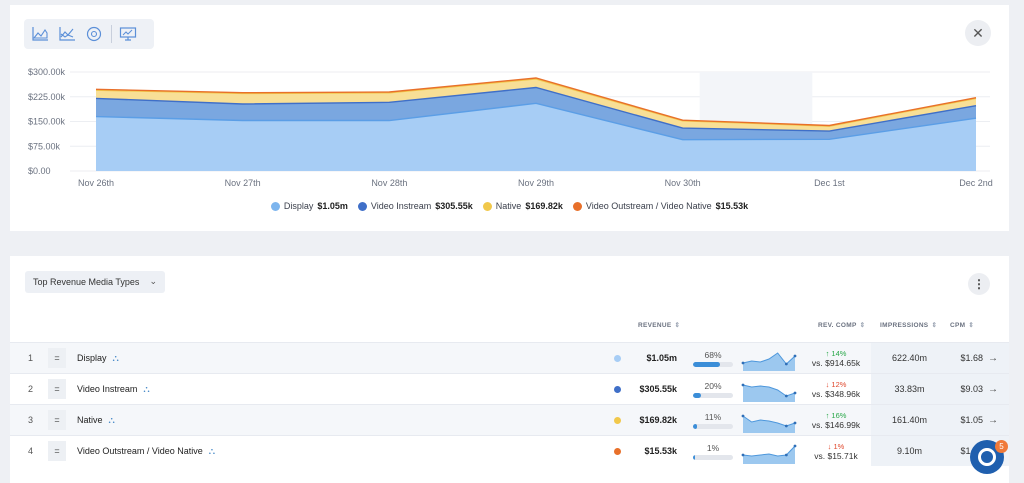 The image size is (1024, 483). Describe the element at coordinates (979, 284) in the screenshot. I see `more-options-icon: ⋮` at that location.